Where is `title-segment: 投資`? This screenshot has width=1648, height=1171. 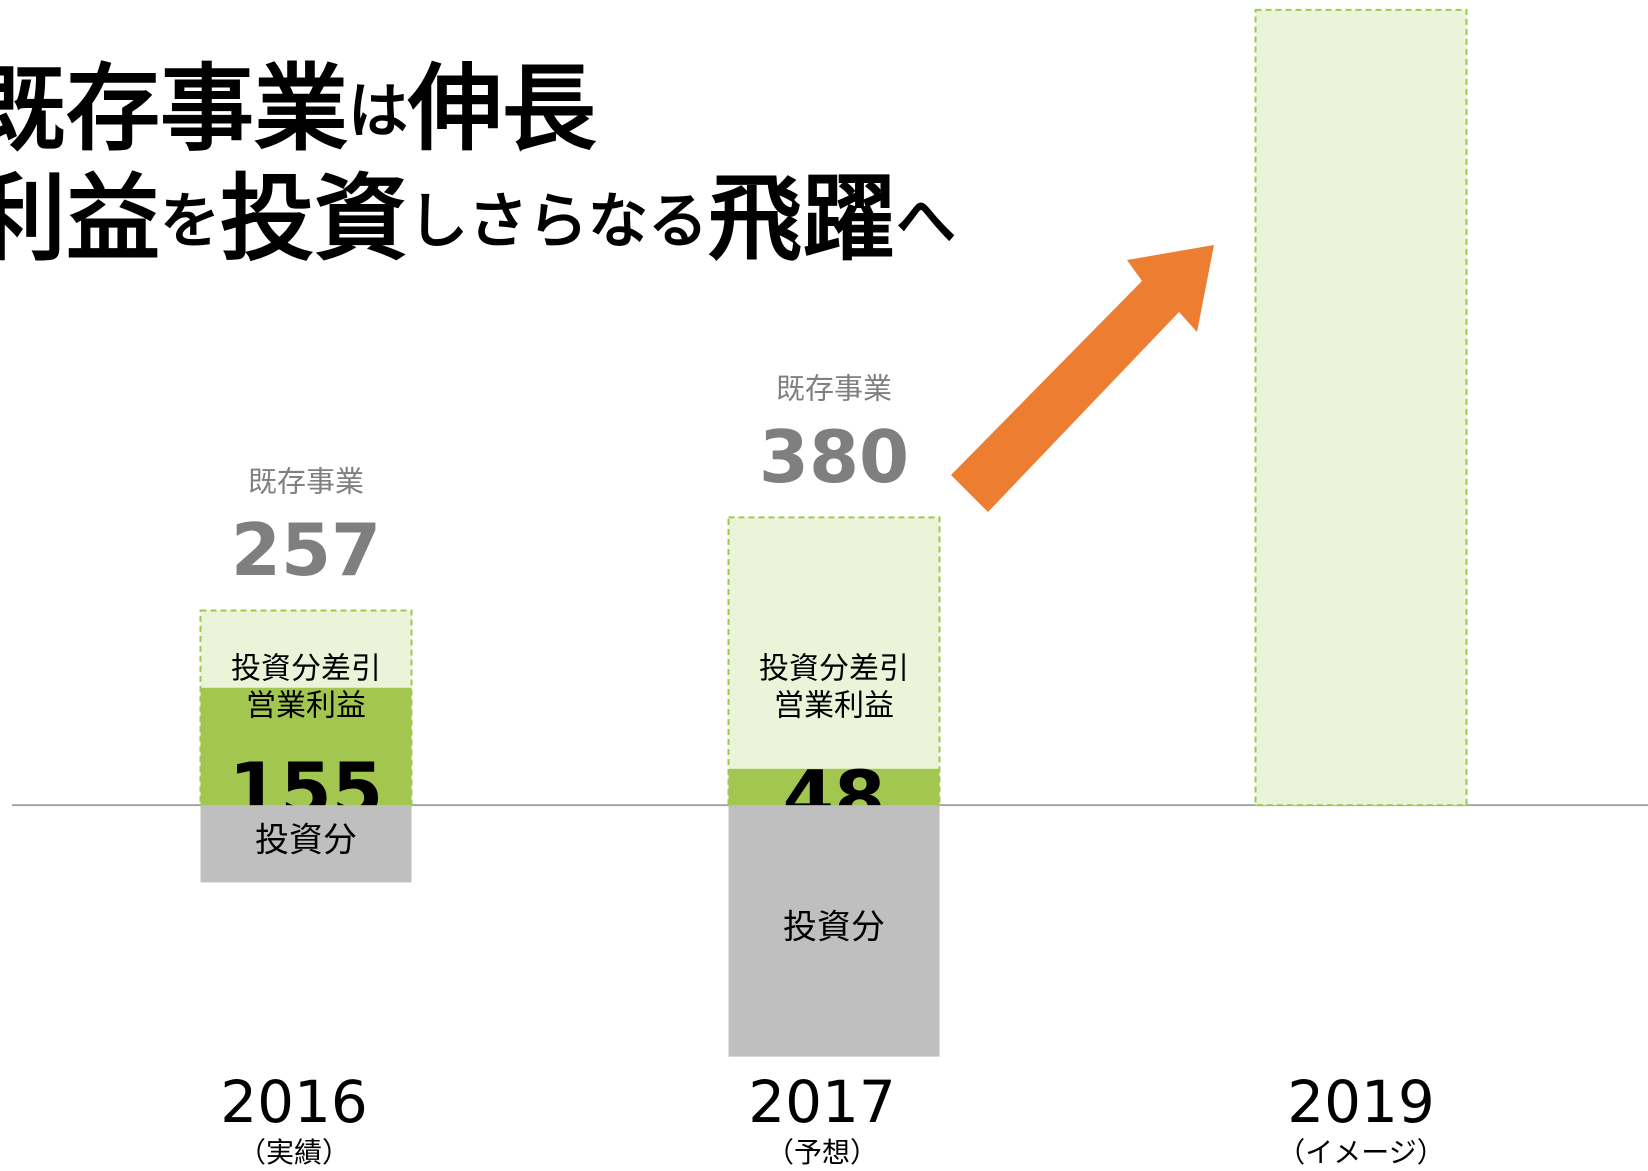
title-segment: 投資 is located at coordinates (314, 219).